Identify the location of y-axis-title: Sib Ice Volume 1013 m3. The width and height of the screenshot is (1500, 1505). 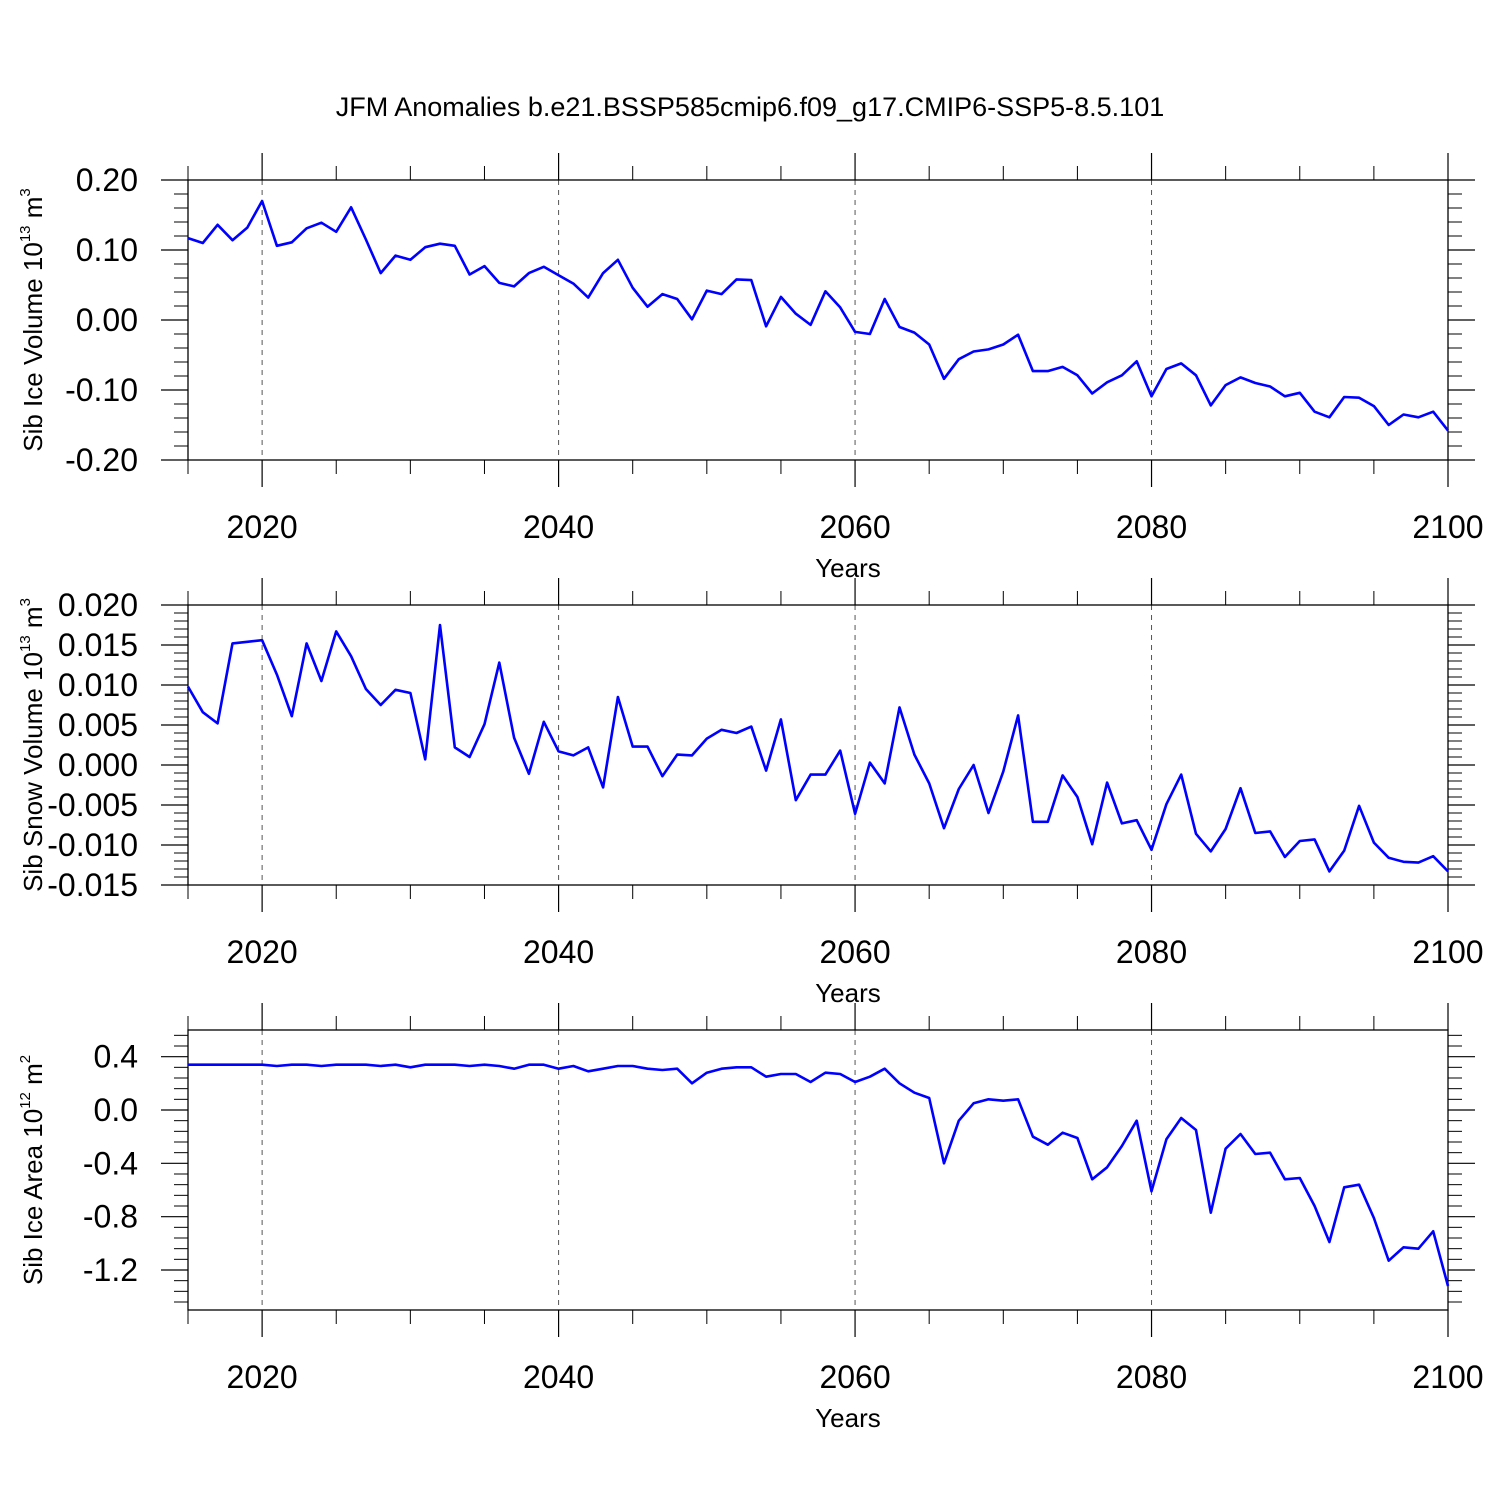
(32, 320).